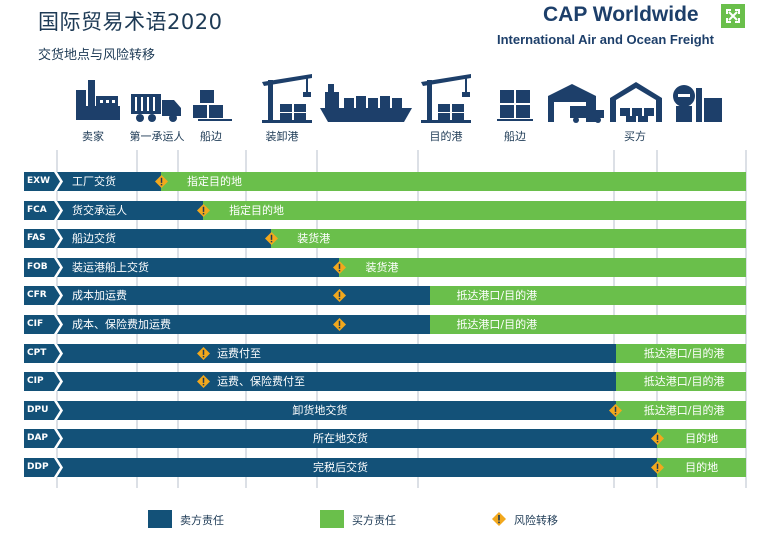  Describe the element at coordinates (499, 519) in the screenshot. I see `legend-risk-icon` at that location.